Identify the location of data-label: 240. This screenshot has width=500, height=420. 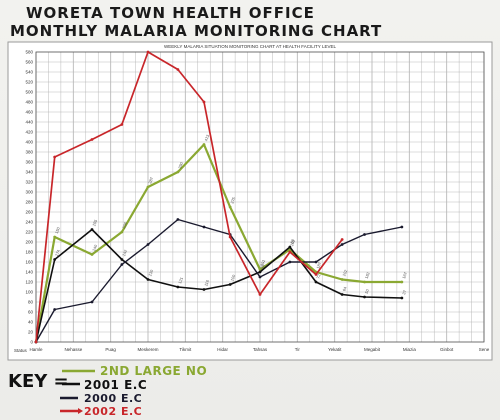
(94, 247).